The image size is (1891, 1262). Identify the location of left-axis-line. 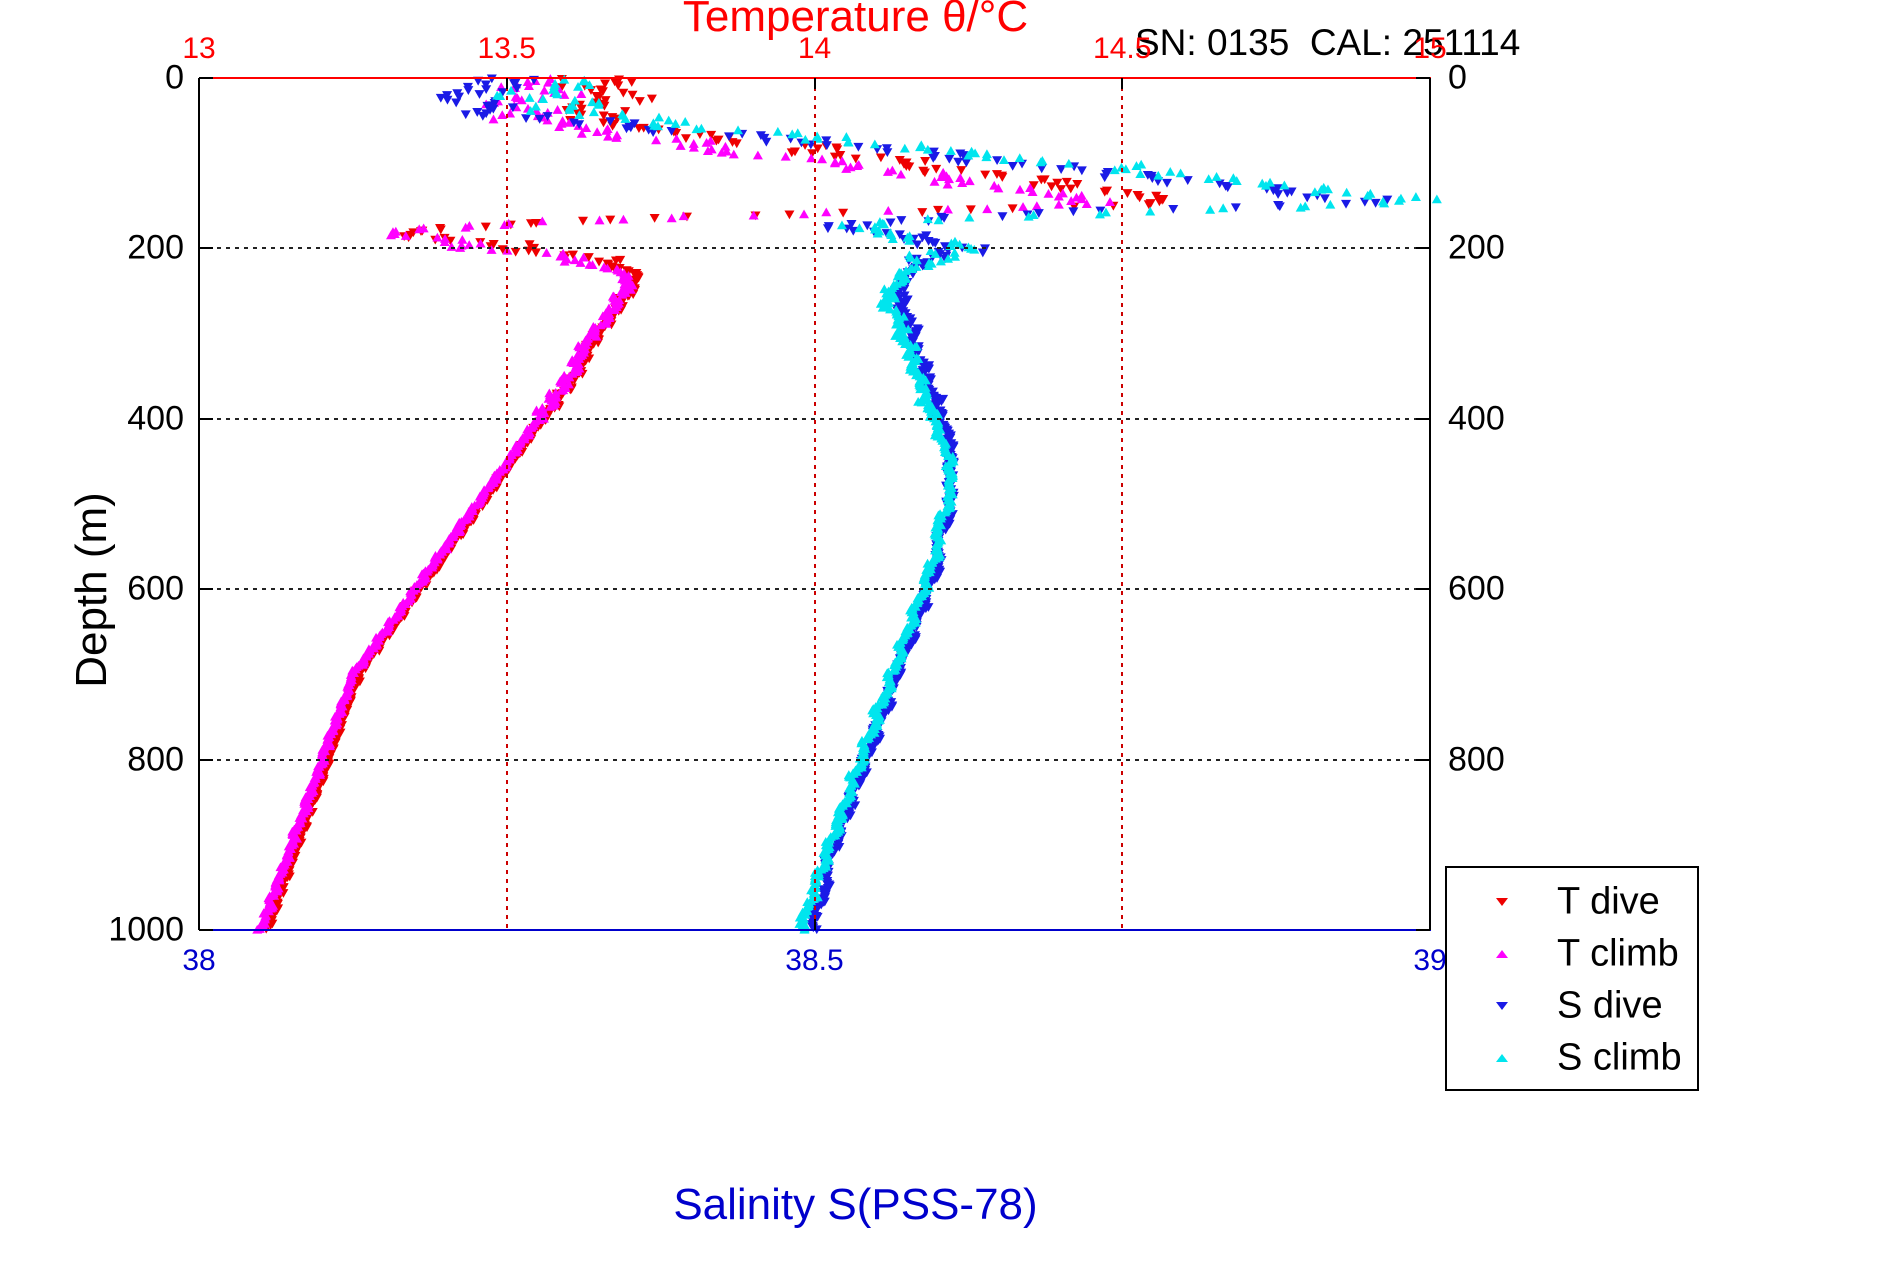
(199, 504).